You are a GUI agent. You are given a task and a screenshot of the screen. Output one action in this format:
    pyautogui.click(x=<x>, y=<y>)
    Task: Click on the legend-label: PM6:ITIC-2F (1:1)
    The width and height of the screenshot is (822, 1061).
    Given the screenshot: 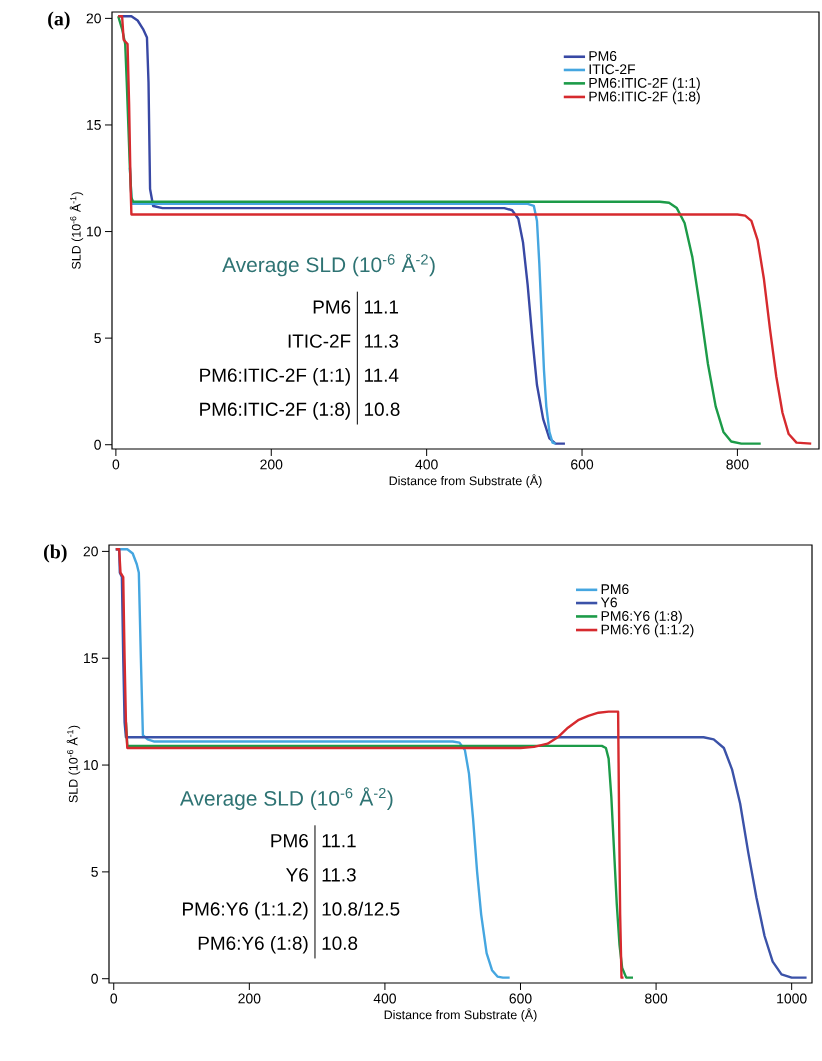 What is the action you would take?
    pyautogui.click(x=644, y=84)
    